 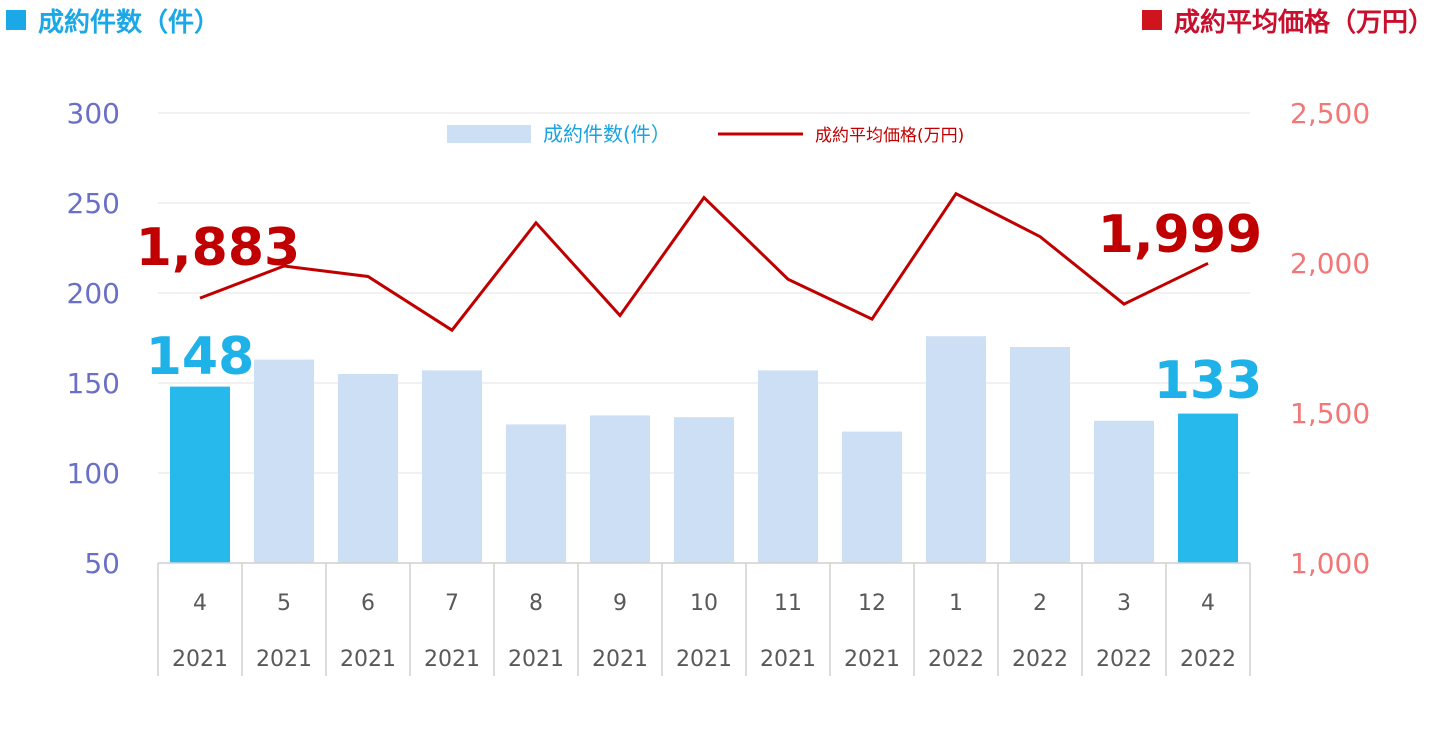 What do you see at coordinates (93, 203) in the screenshot?
I see `y-left-tick: 250` at bounding box center [93, 203].